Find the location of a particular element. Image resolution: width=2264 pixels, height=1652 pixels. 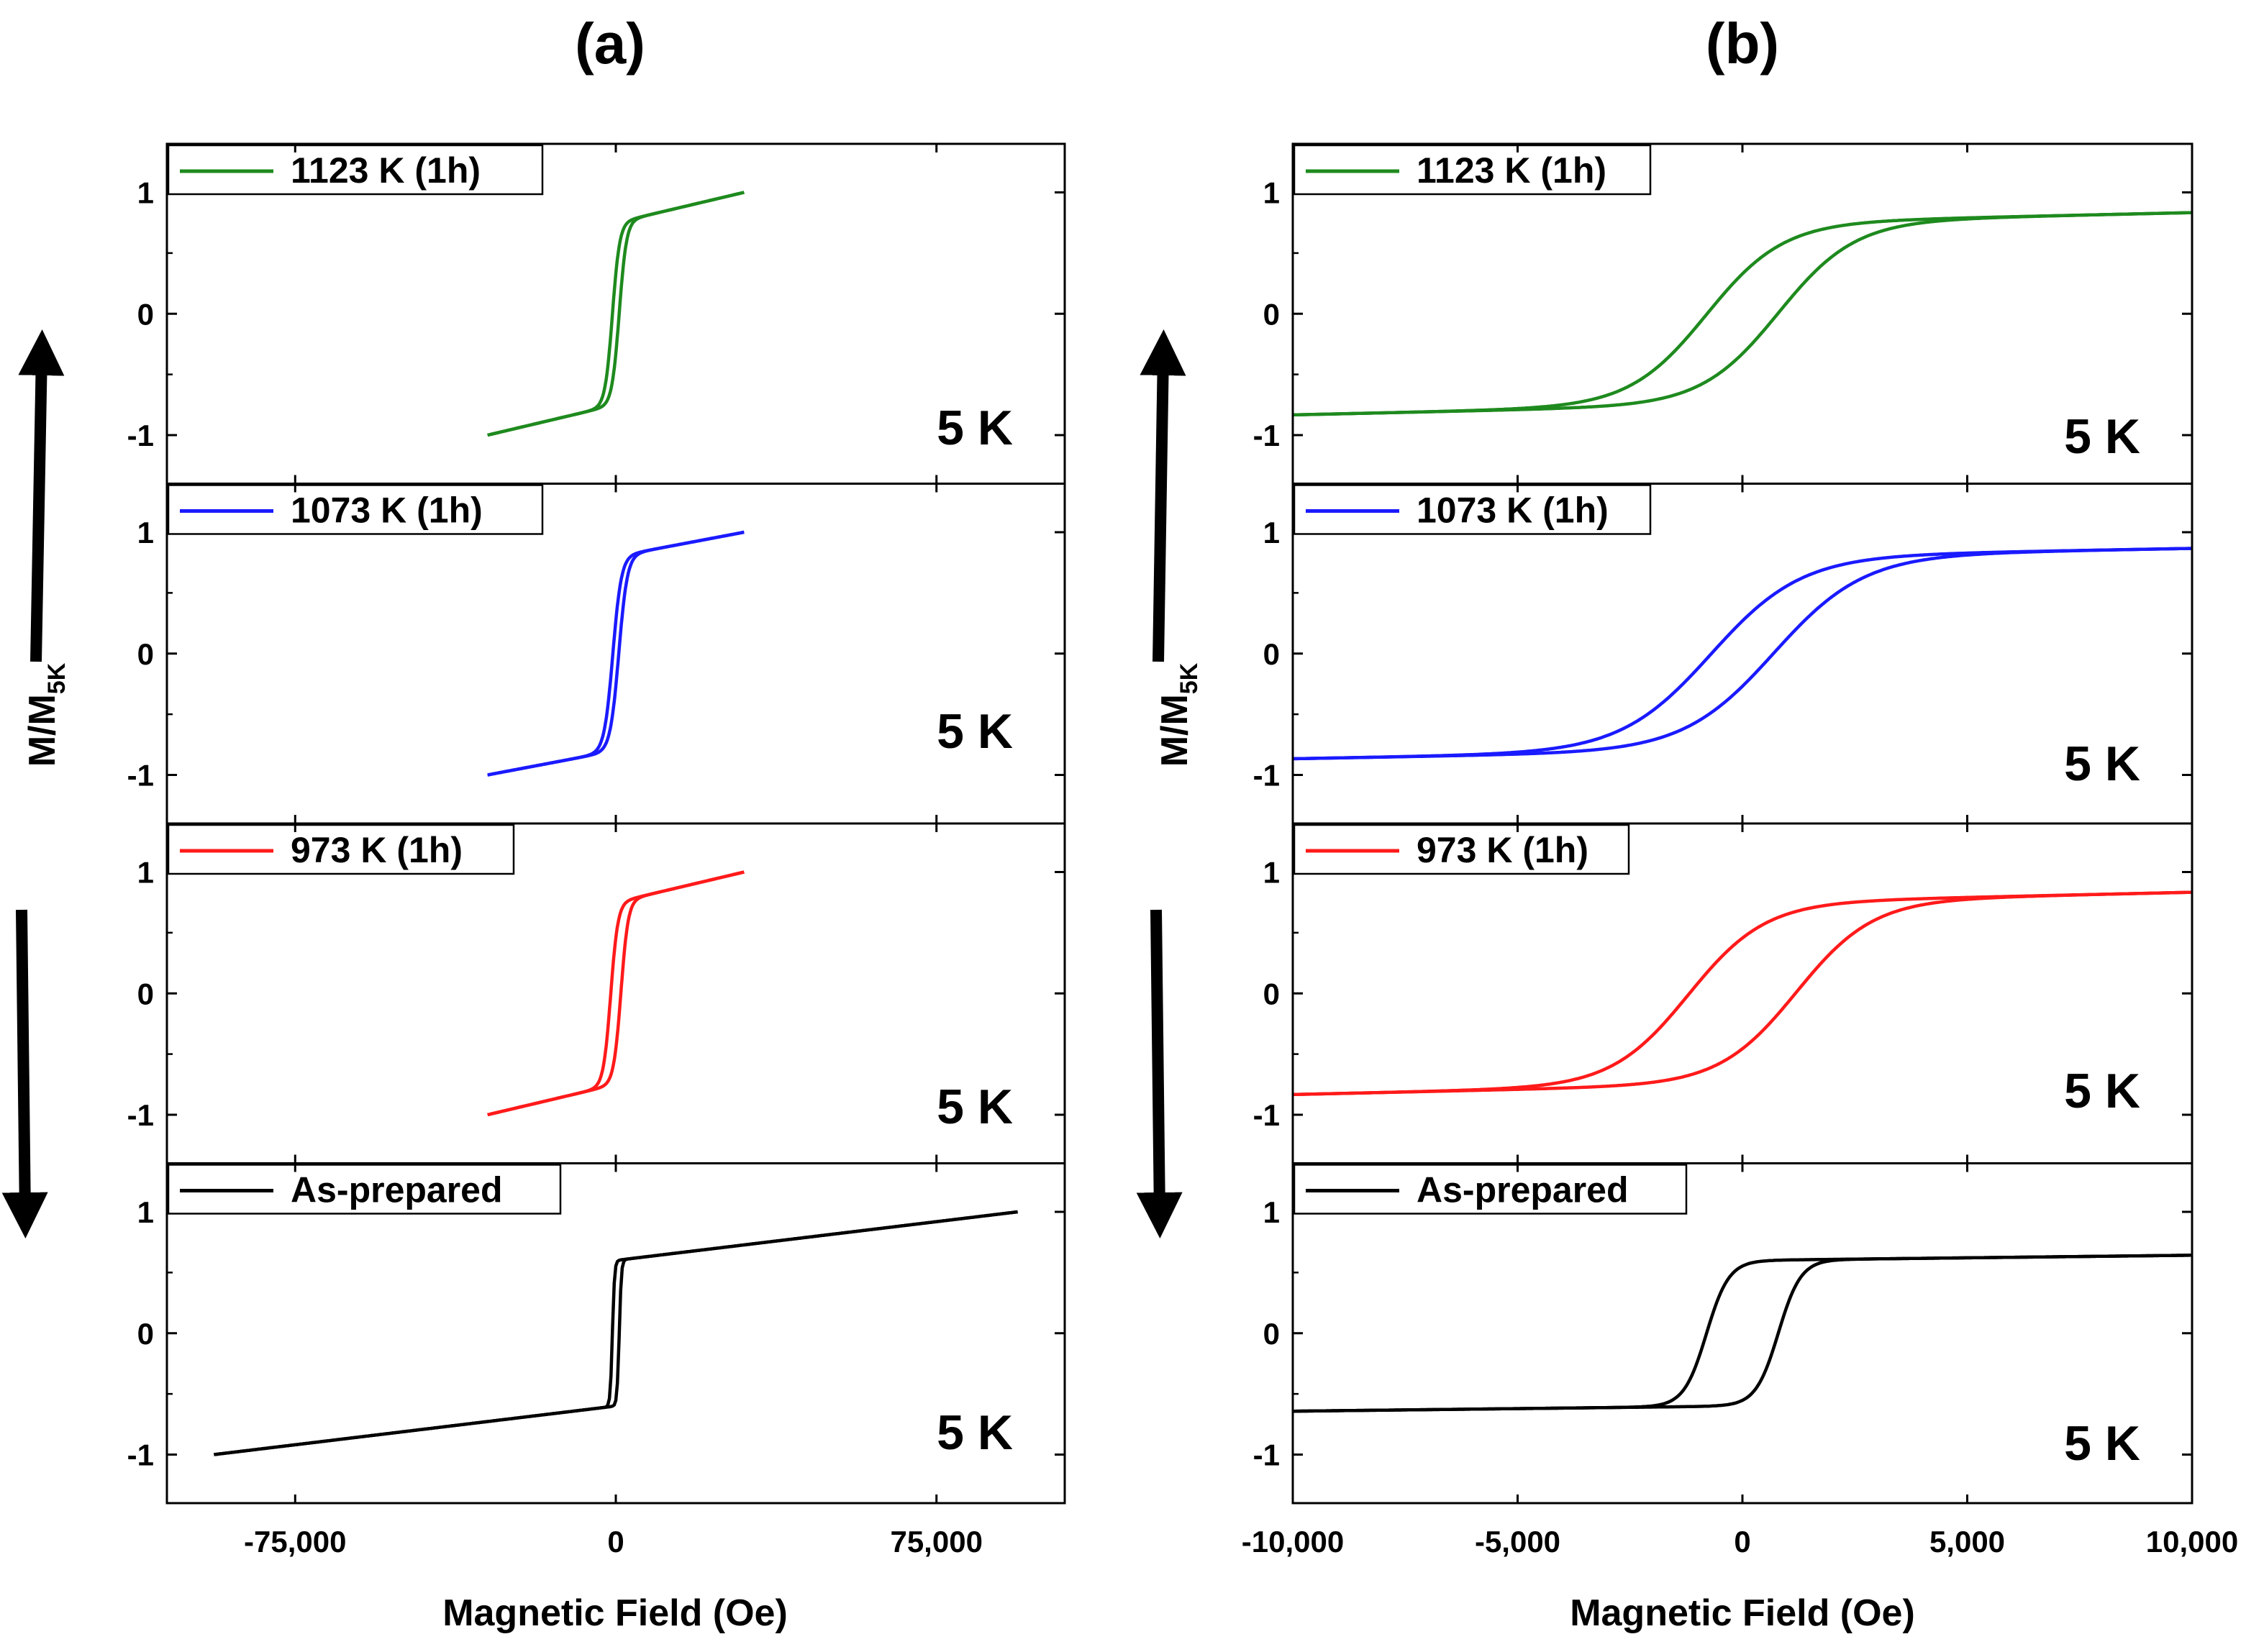

legend-box is located at coordinates (1473, 170).